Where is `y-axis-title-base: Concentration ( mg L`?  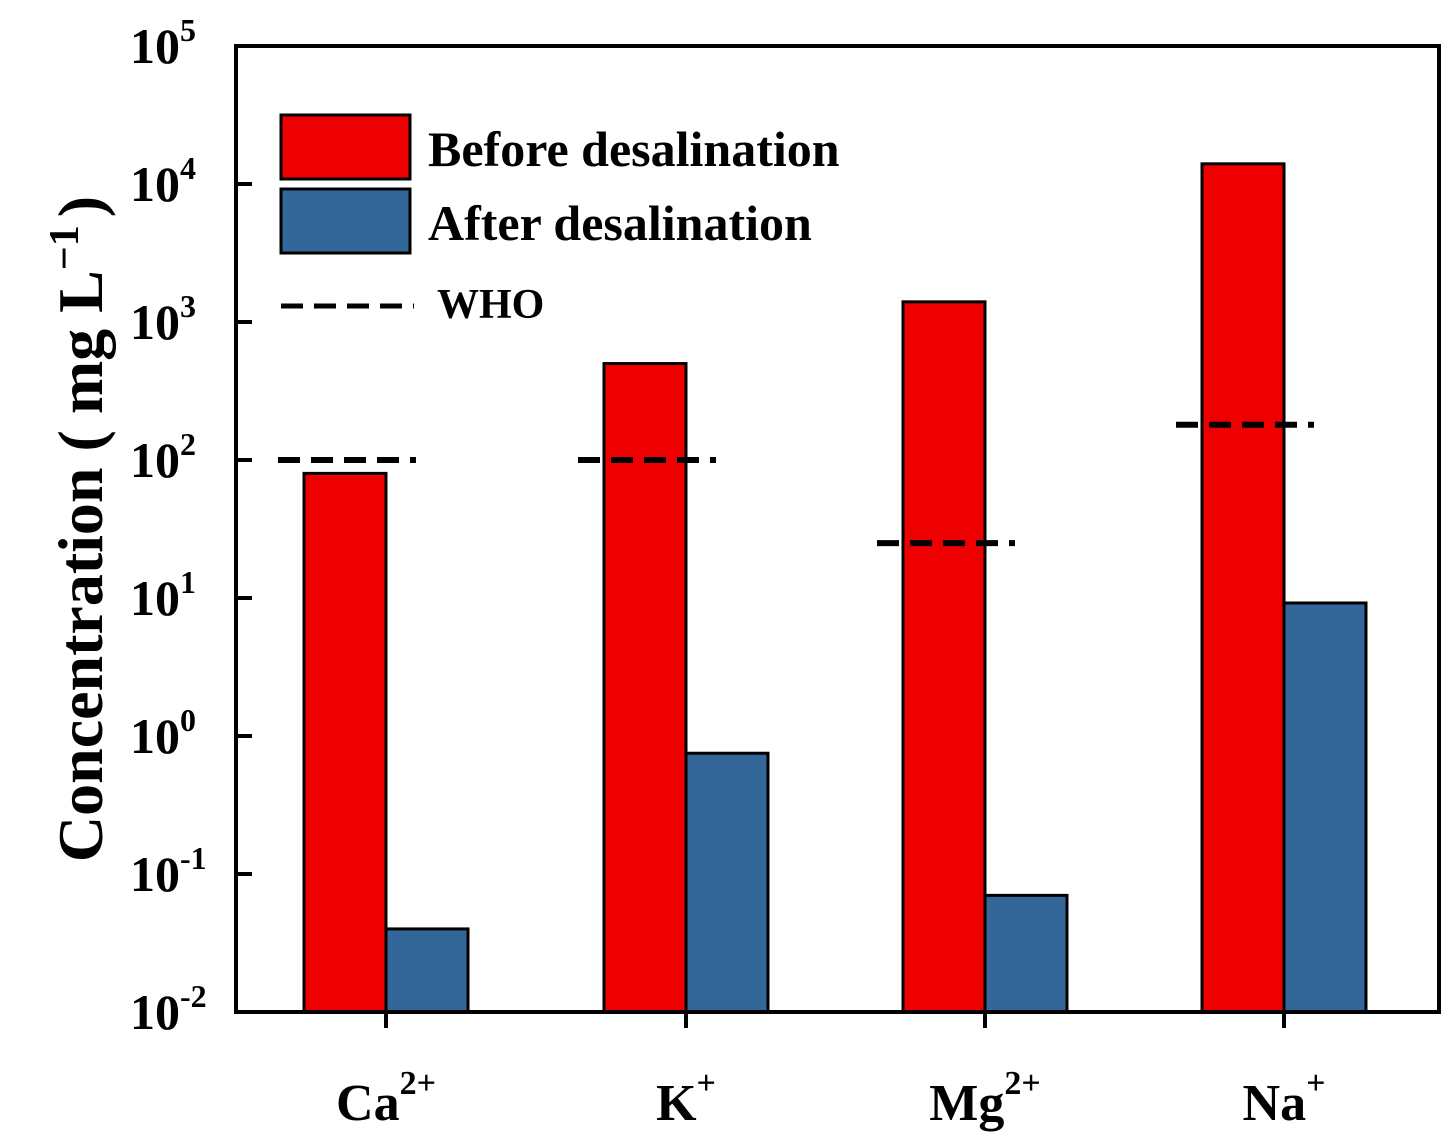 y-axis-title-base: Concentration ( mg L is located at coordinates (80, 566).